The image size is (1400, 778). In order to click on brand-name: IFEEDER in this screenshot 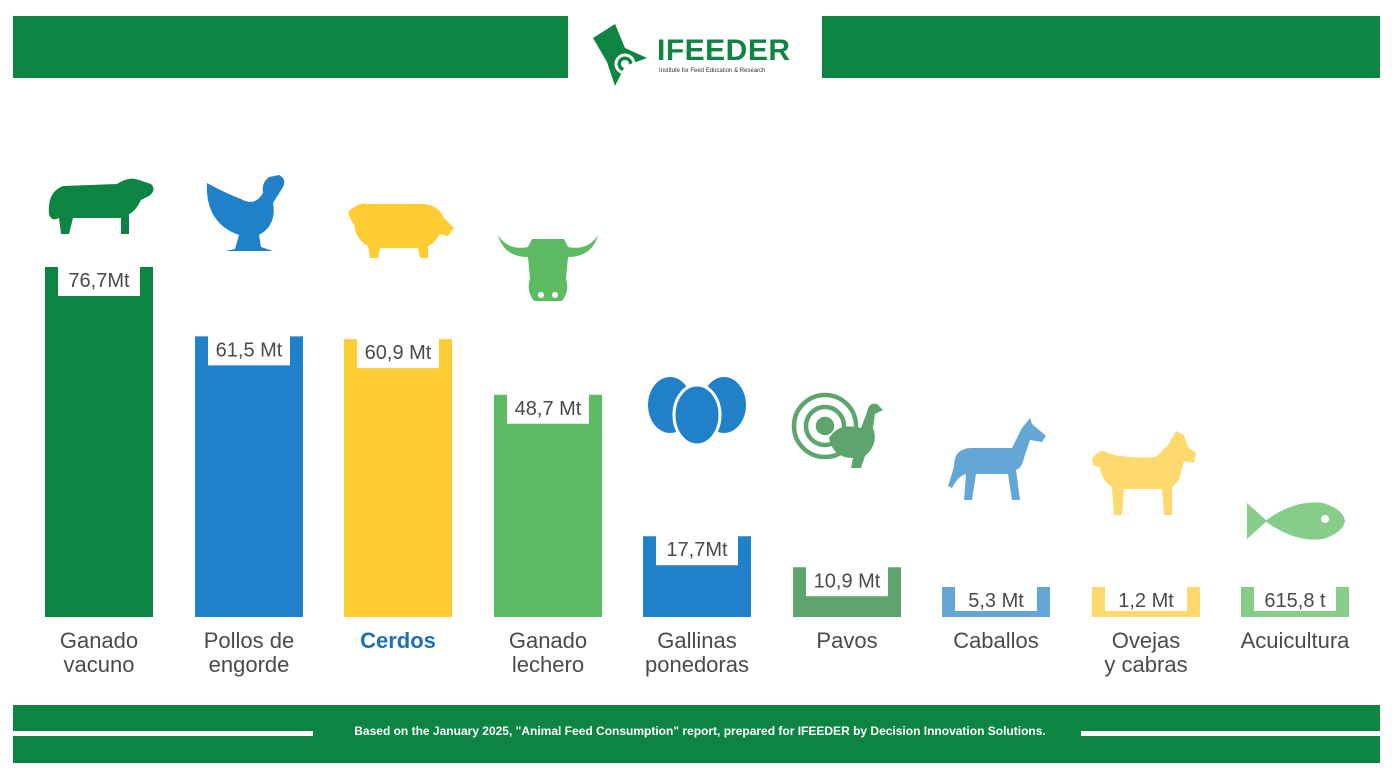, I will do `click(724, 50)`.